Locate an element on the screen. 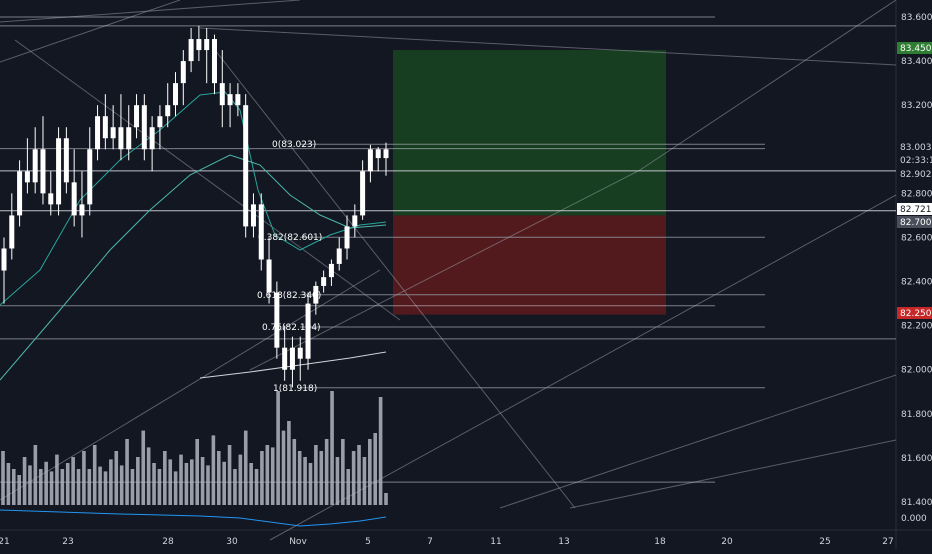 The height and width of the screenshot is (554, 932). volume-bars is located at coordinates (194, 448).